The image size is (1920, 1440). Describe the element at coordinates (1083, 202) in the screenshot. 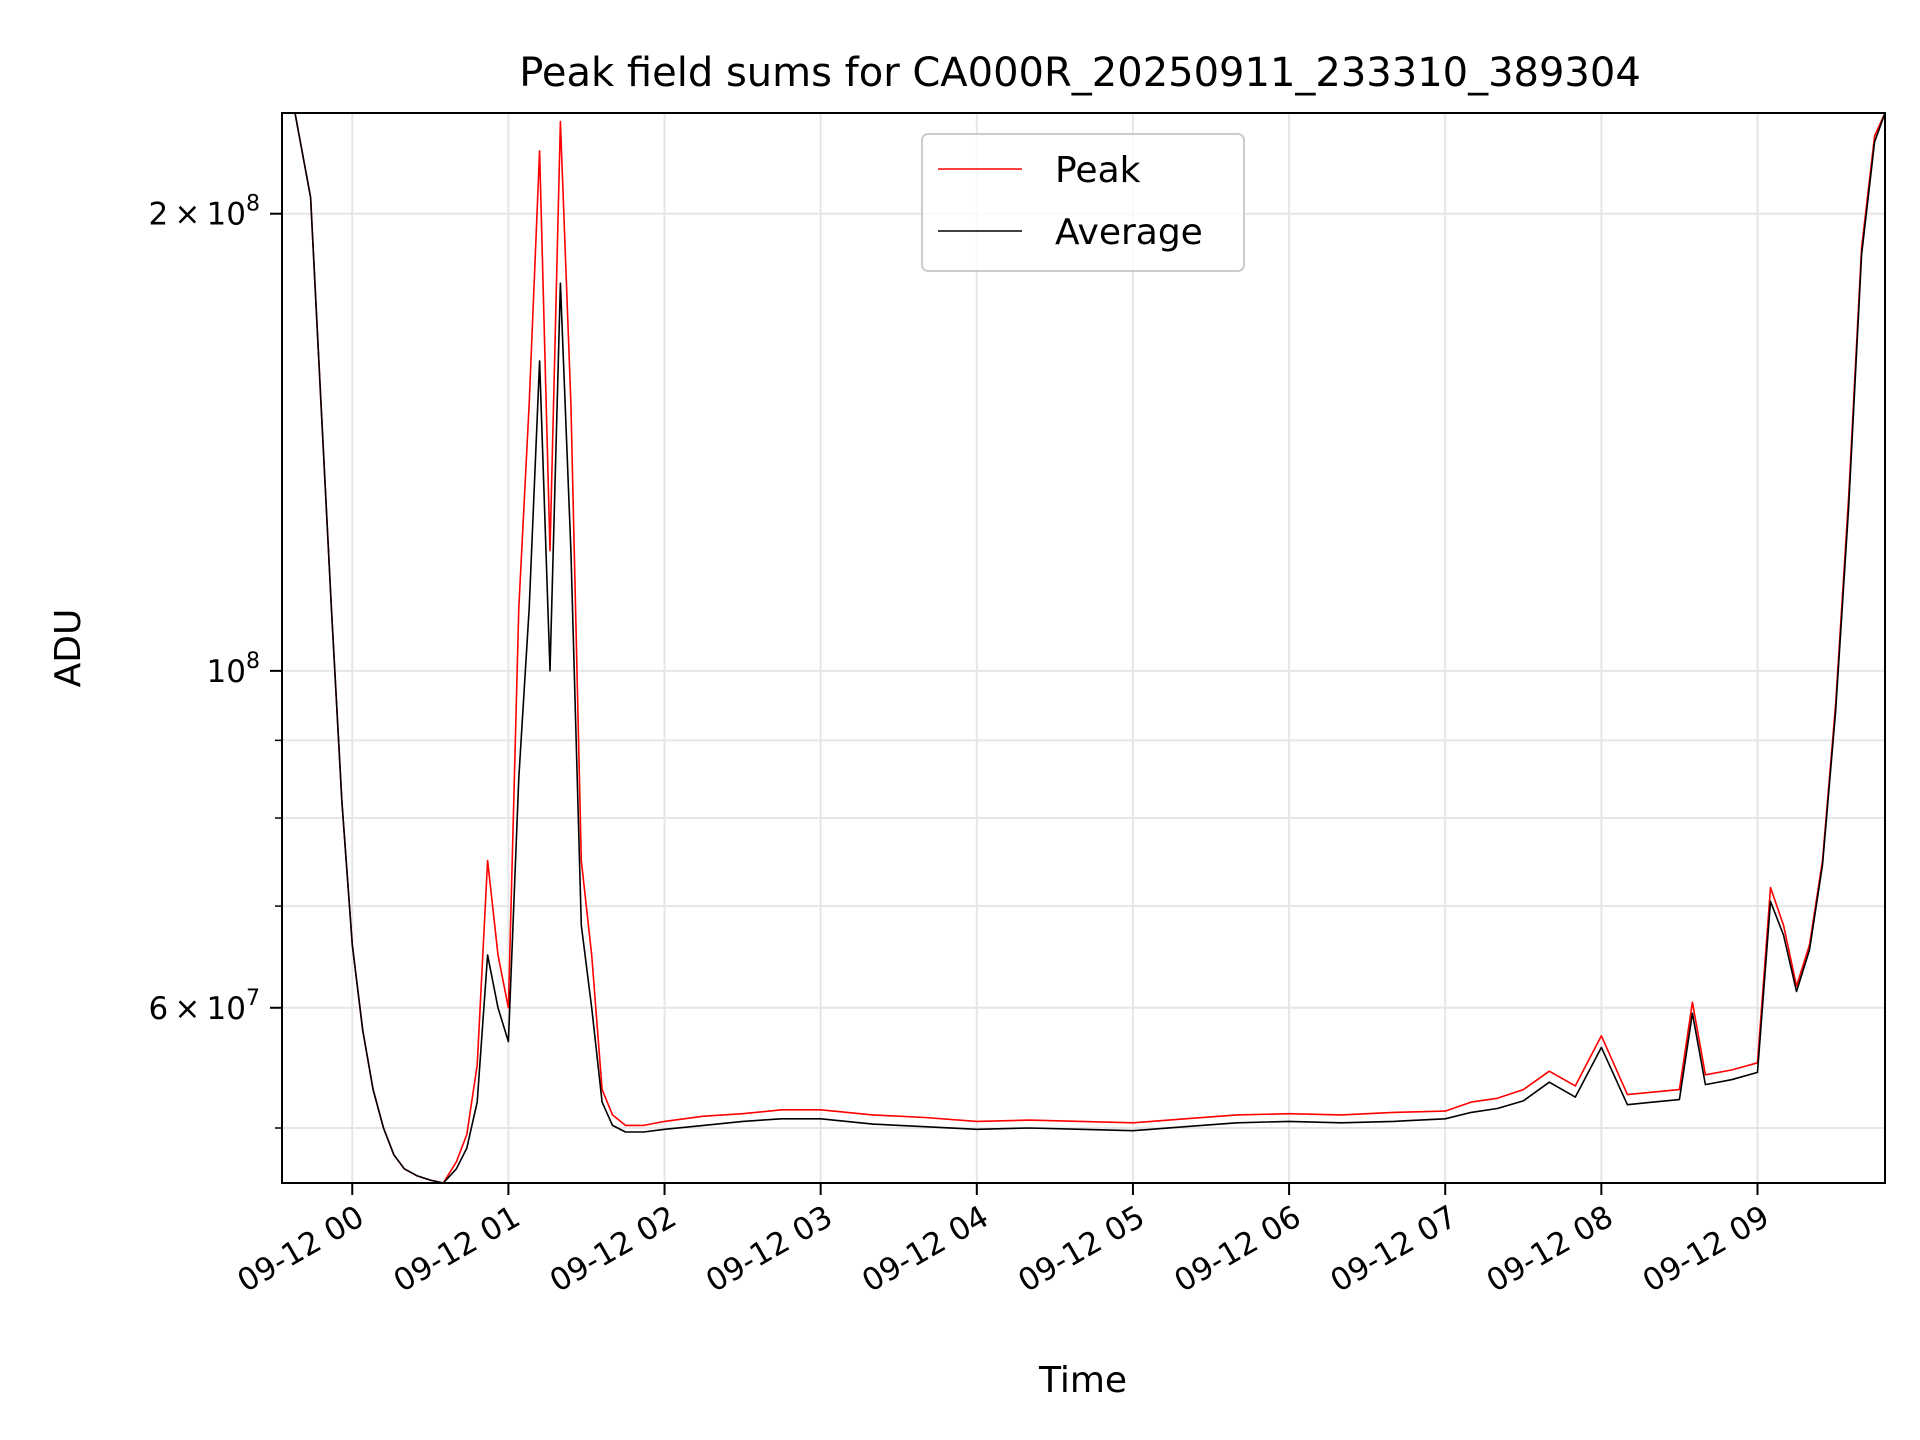

I see `legend: Peak Average` at that location.